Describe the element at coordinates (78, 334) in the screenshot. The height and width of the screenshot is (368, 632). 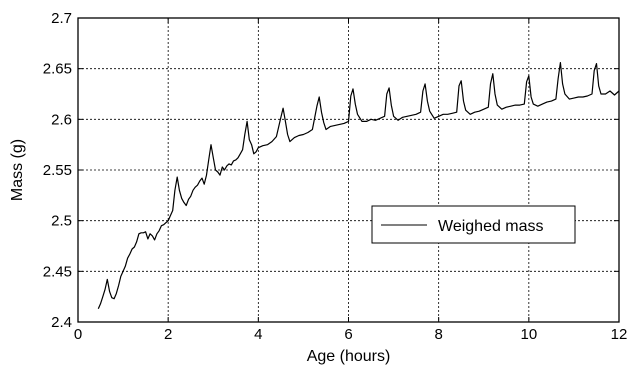
I see `x-tick-label: 0` at that location.